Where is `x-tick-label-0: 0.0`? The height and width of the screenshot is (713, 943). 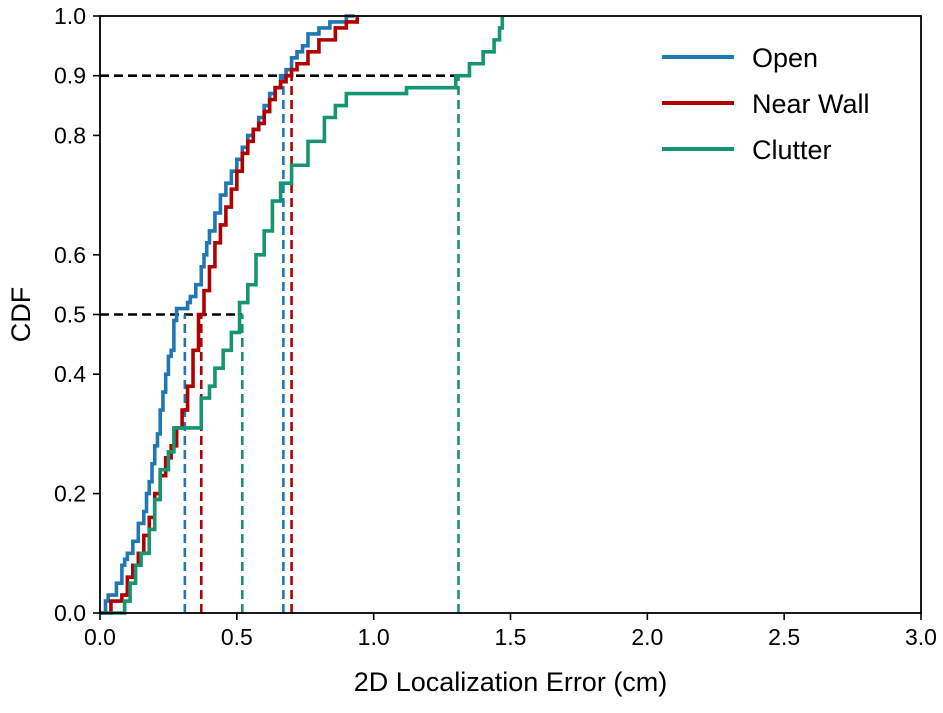
x-tick-label-0: 0.0 is located at coordinates (100, 637).